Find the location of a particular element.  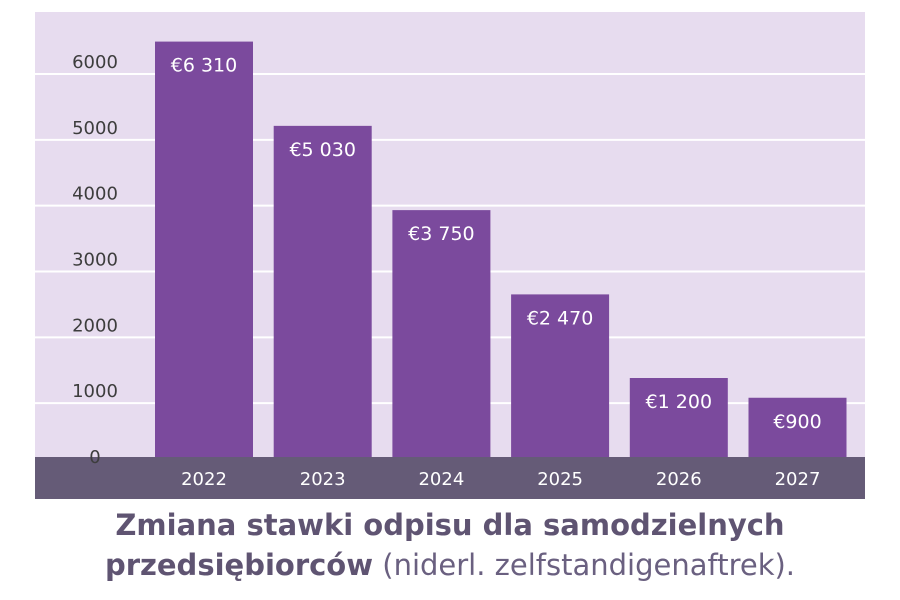

x-tick-label: 2027 is located at coordinates (798, 479).